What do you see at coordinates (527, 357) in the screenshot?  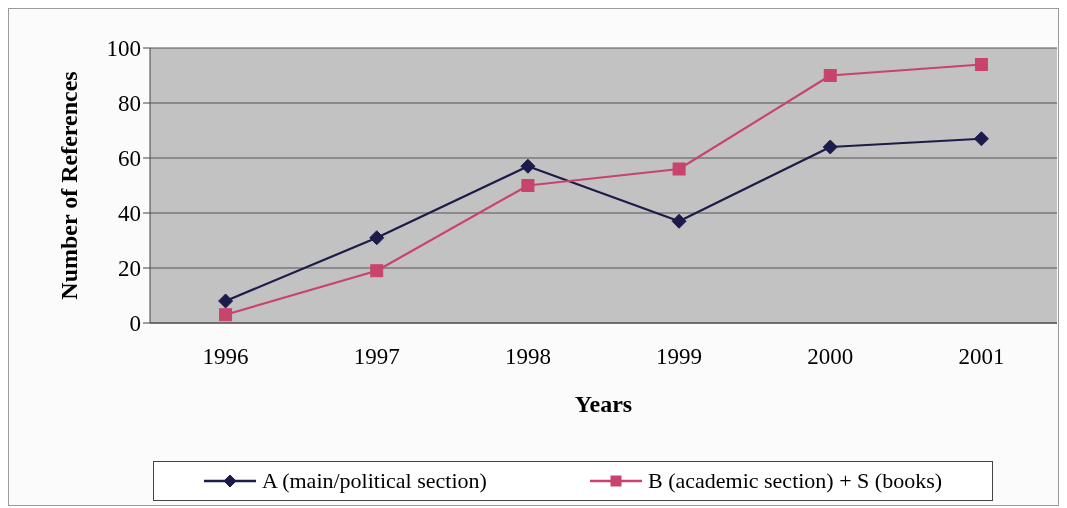 I see `x-tick-label: 1998` at bounding box center [527, 357].